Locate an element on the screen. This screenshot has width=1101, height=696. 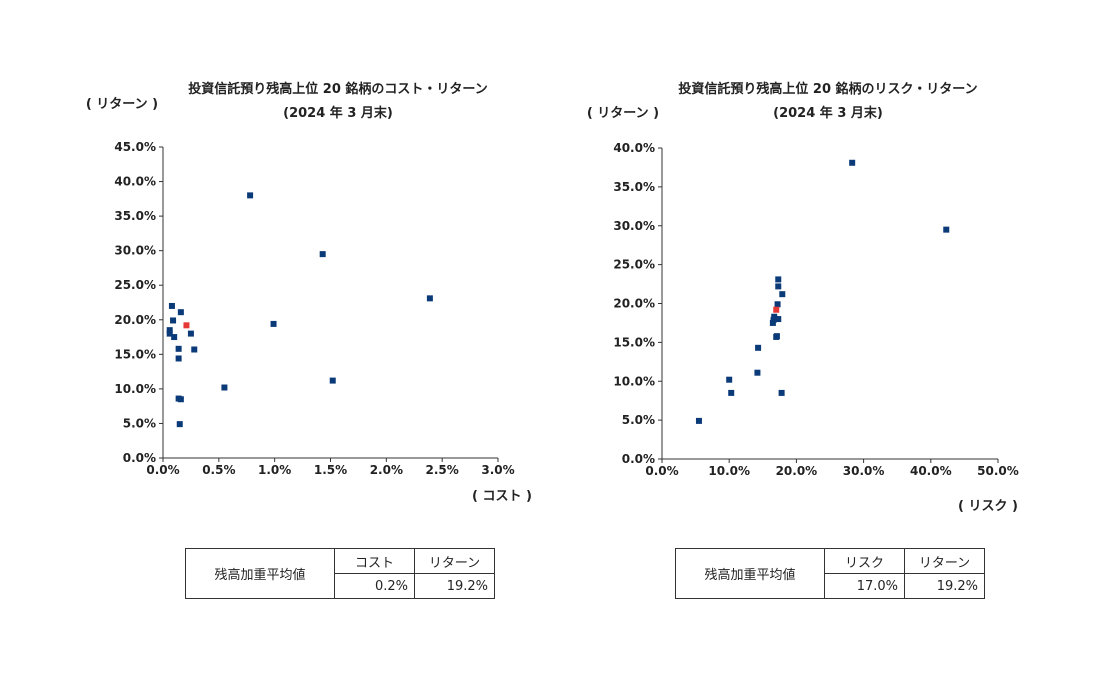
x-tick-label: 3.0% is located at coordinates (497, 470).